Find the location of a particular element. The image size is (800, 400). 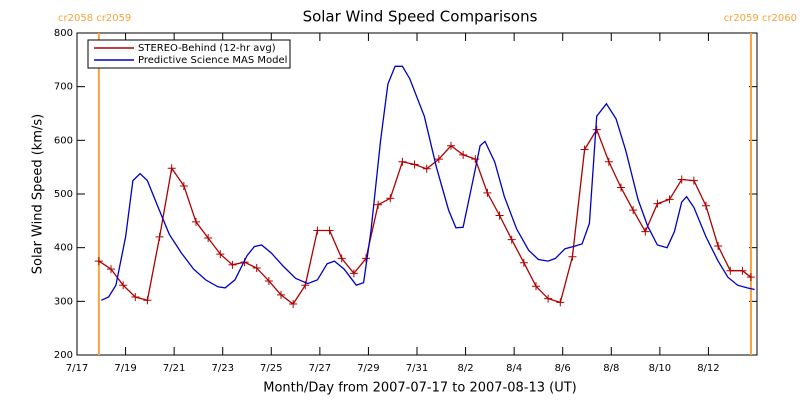

x-tick-label: 7/21 is located at coordinates (174, 368).